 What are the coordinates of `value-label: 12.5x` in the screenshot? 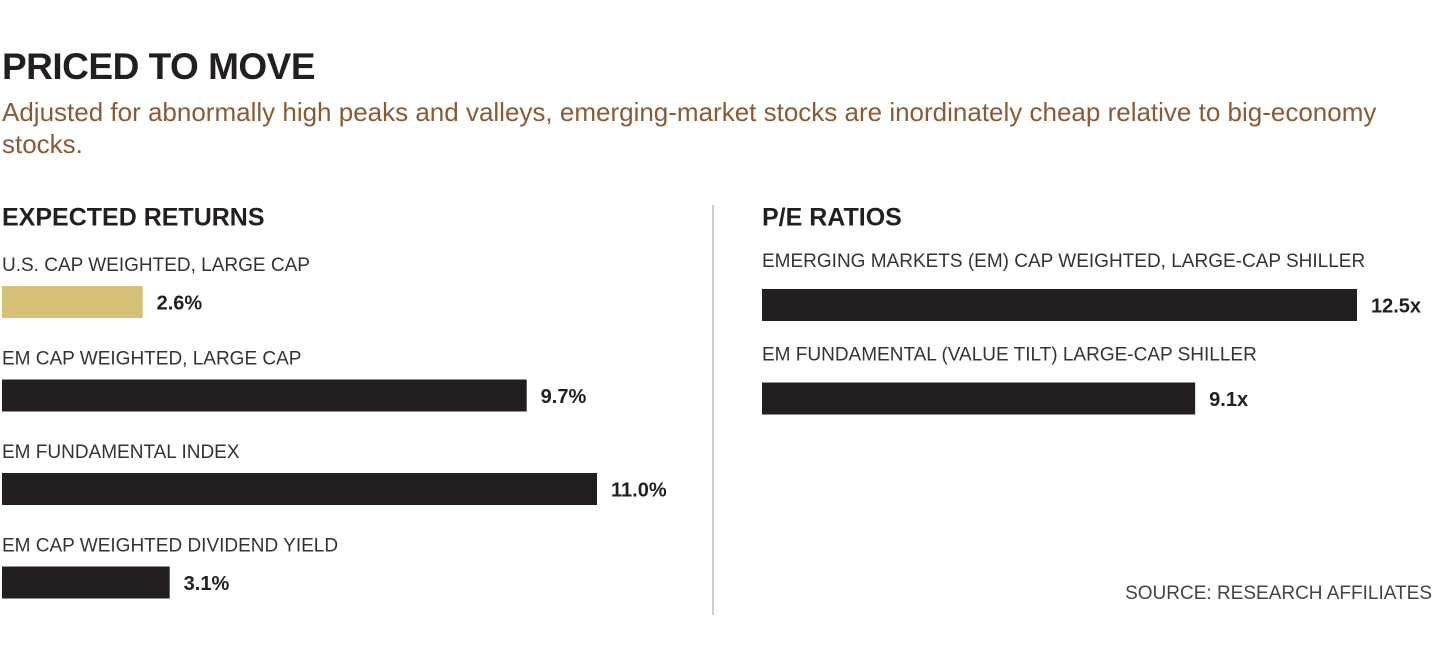 It's located at (1396, 306).